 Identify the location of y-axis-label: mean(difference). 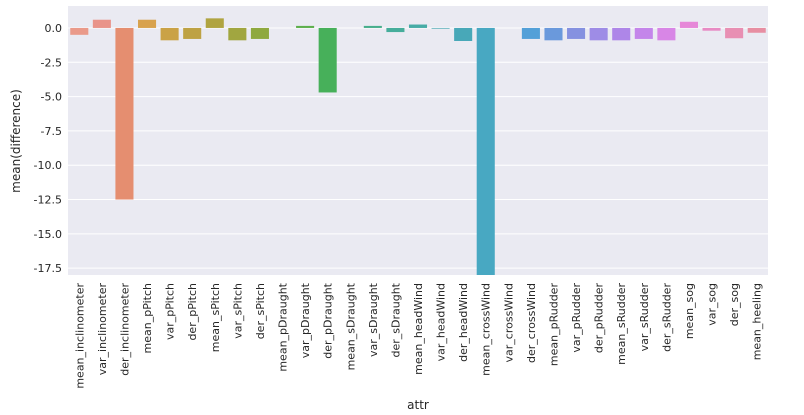
(16, 141).